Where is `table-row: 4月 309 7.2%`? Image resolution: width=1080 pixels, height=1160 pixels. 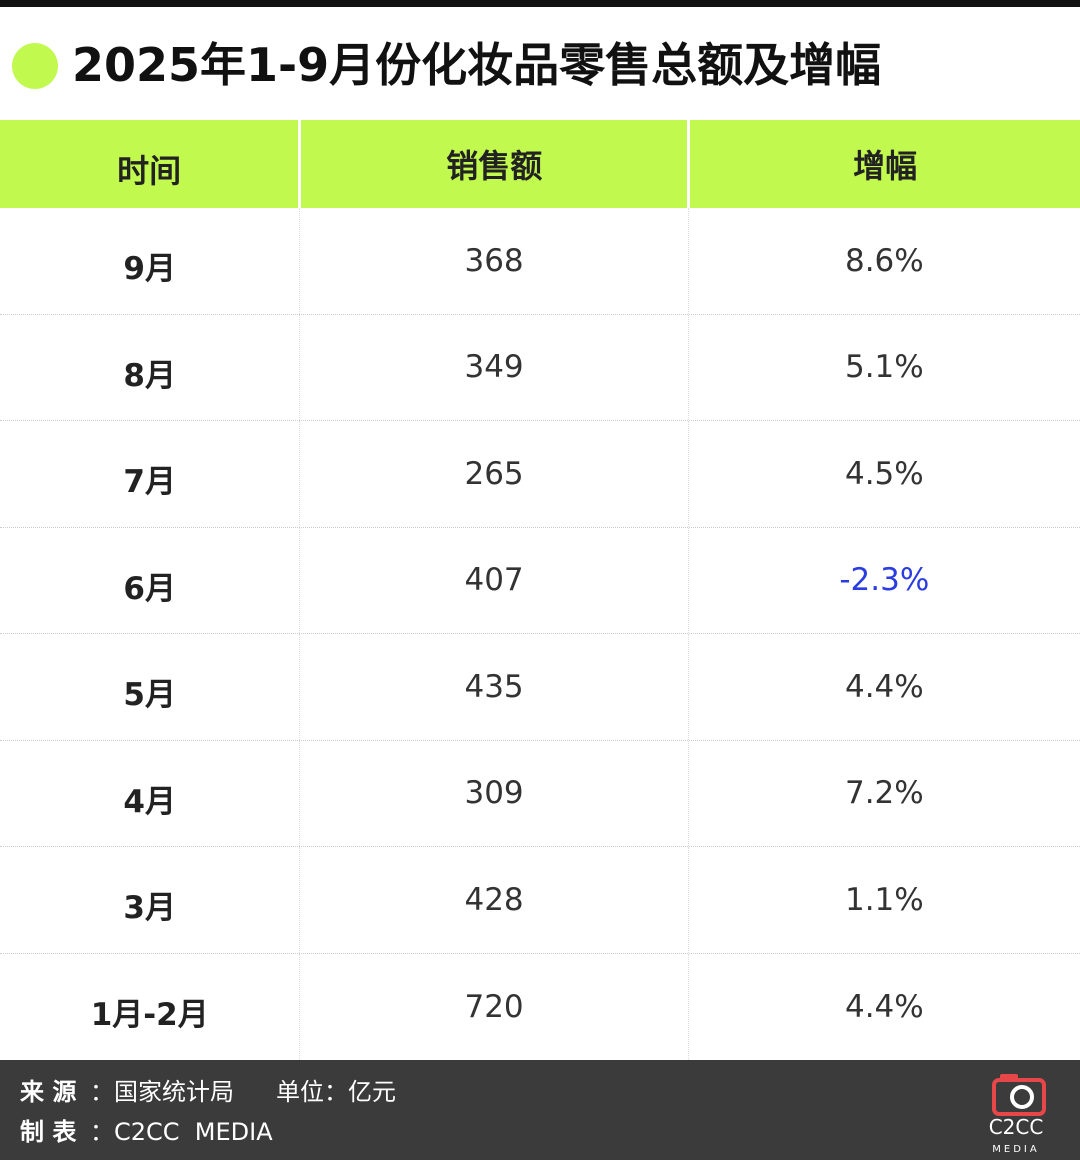 table-row: 4月 309 7.2% is located at coordinates (540, 793).